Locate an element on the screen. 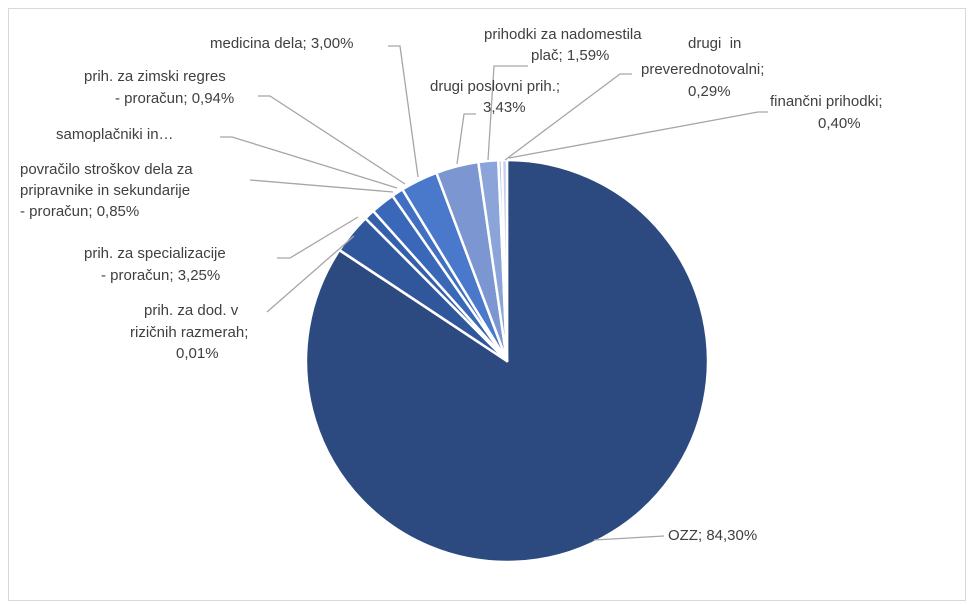 This screenshot has width=974, height=605. data-label: OZZ; 84,30% is located at coordinates (712, 535).